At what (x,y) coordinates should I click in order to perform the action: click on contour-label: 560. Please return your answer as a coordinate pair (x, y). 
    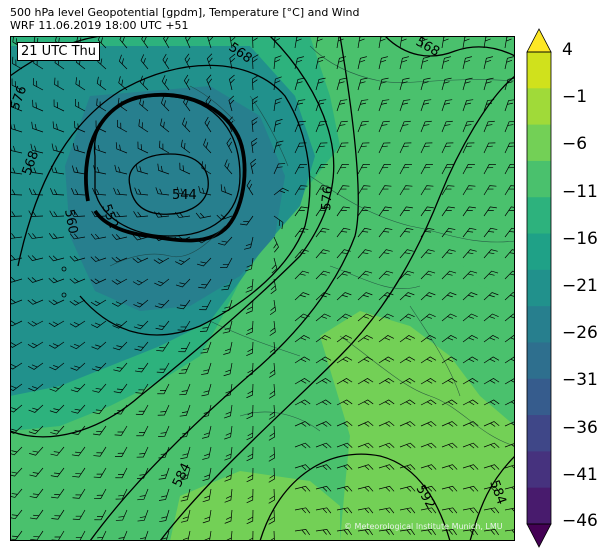
    Looking at the image, I should click on (70, 221).